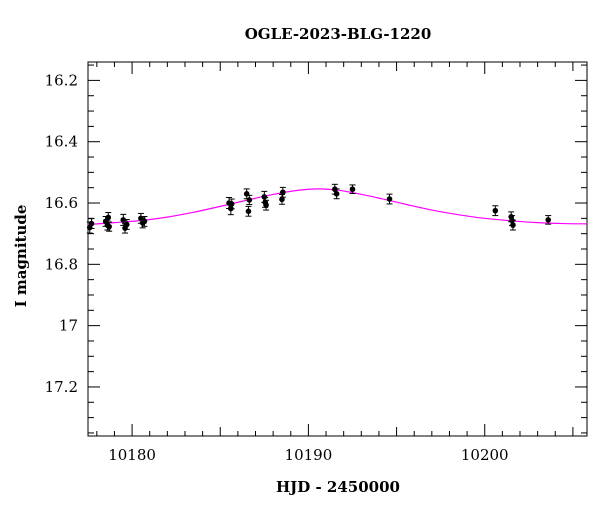  I want to click on x-tick-label: 10200, so click(485, 455).